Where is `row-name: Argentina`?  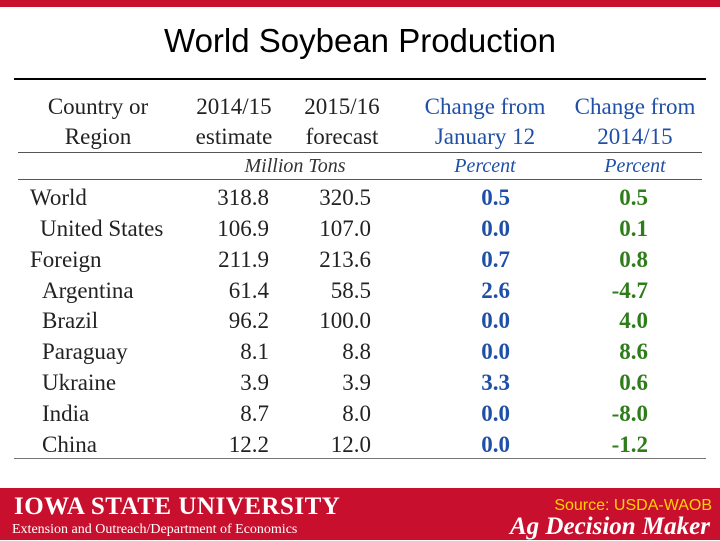
row-name: Argentina is located at coordinates (88, 290).